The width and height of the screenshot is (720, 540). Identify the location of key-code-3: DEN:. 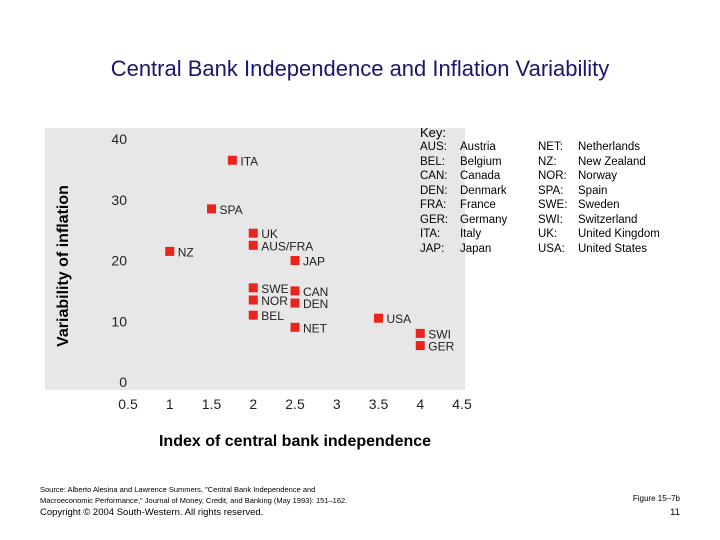
(434, 190).